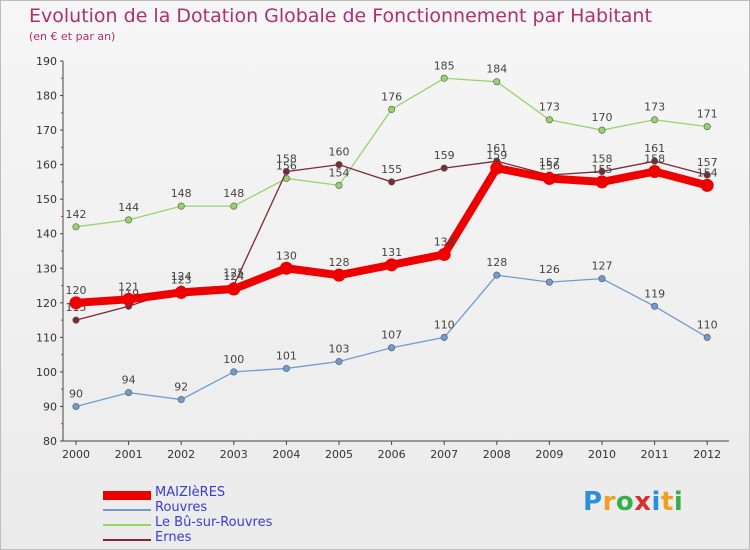 The image size is (750, 550). Describe the element at coordinates (286, 355) in the screenshot. I see `data-label: 101` at that location.